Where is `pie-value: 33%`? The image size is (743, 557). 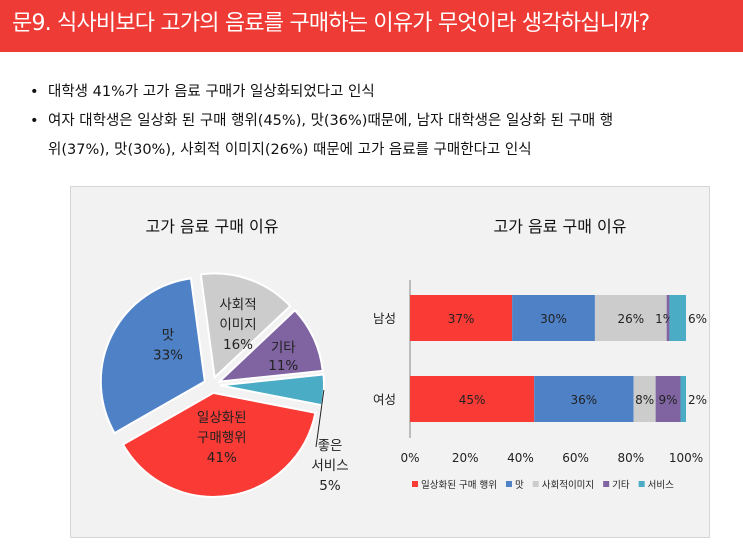 pie-value: 33% is located at coordinates (168, 355).